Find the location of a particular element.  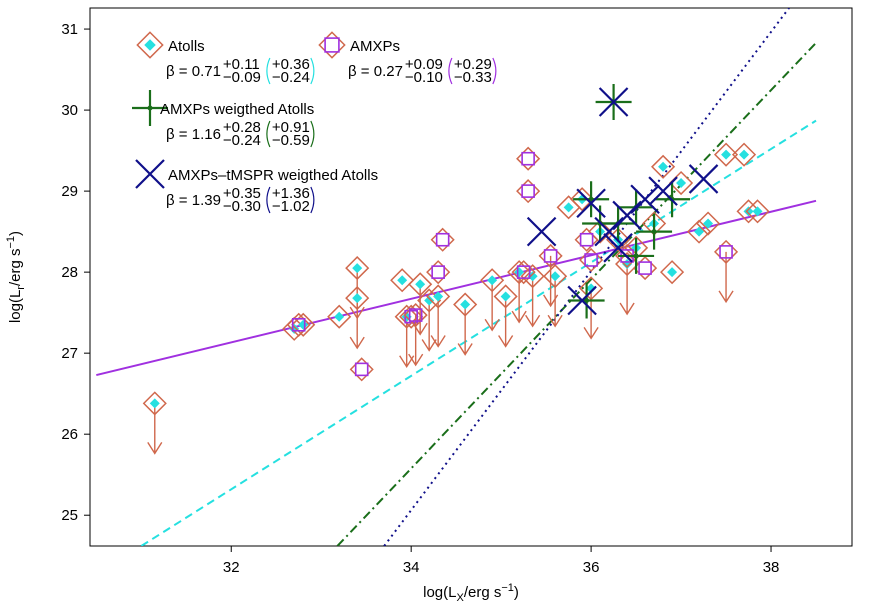

y-tick-label: 29 is located at coordinates (69, 191).